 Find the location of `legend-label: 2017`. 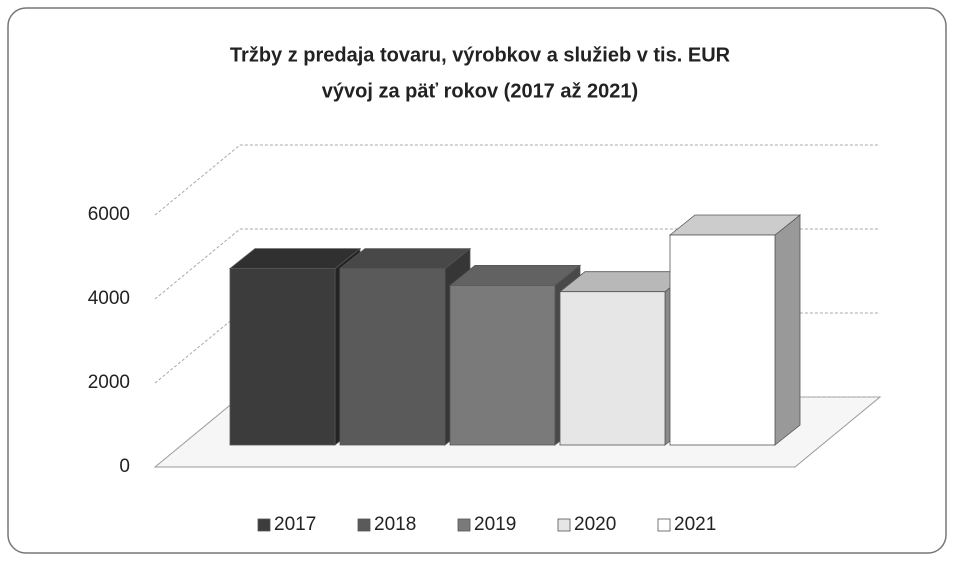

legend-label: 2017 is located at coordinates (295, 524).